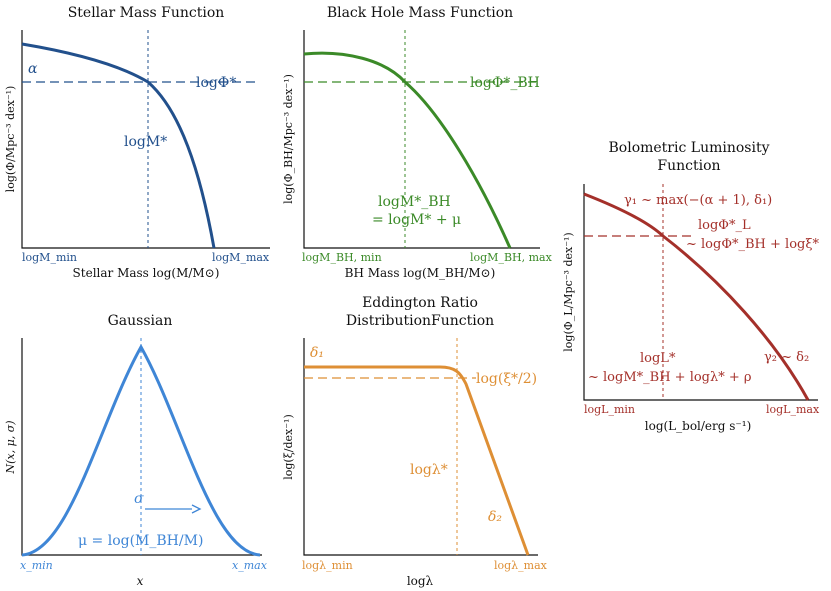  I want to click on smf-ylabel: log(Φ/Mpc⁻³ dex⁻¹), so click(10, 139).